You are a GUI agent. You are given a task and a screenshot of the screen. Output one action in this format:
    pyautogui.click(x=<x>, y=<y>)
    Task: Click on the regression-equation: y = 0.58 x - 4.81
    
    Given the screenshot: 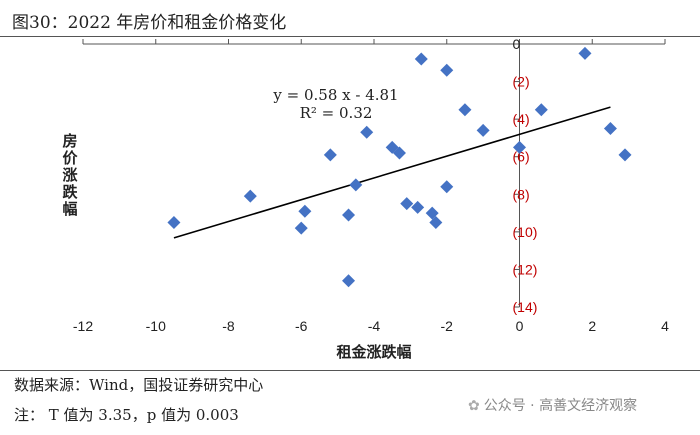 What is the action you would take?
    pyautogui.click(x=335, y=95)
    